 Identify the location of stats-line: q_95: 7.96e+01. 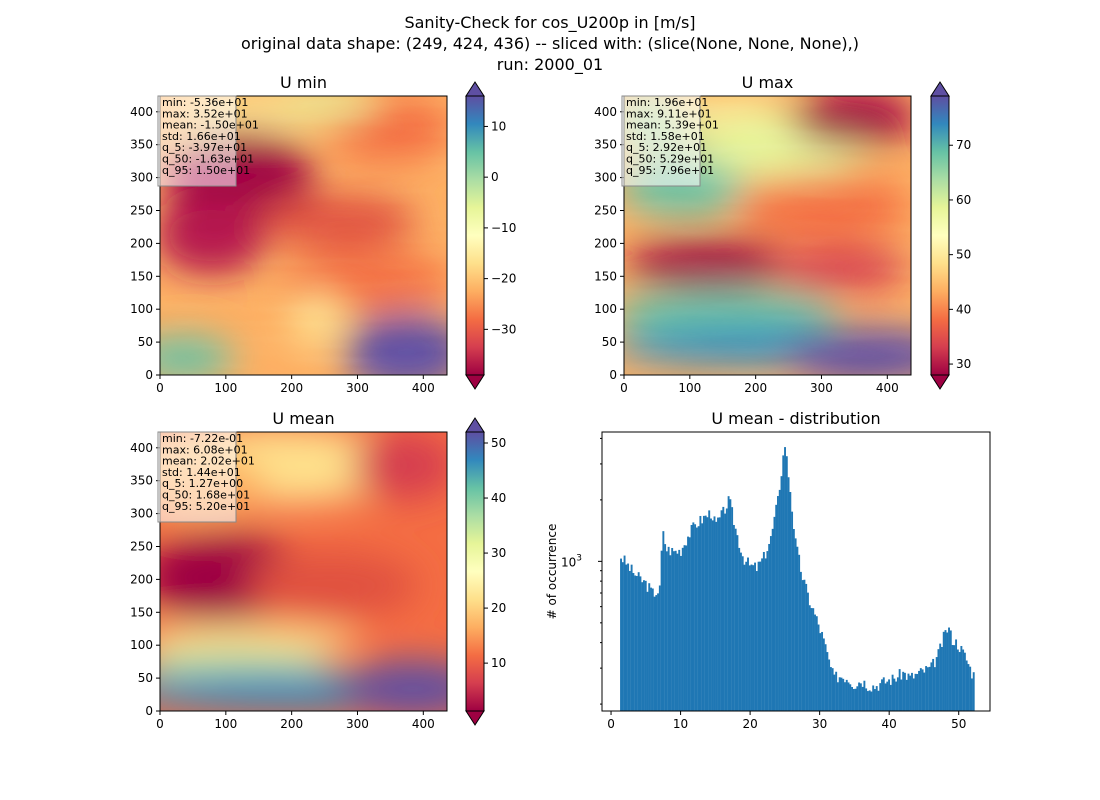
(670, 170).